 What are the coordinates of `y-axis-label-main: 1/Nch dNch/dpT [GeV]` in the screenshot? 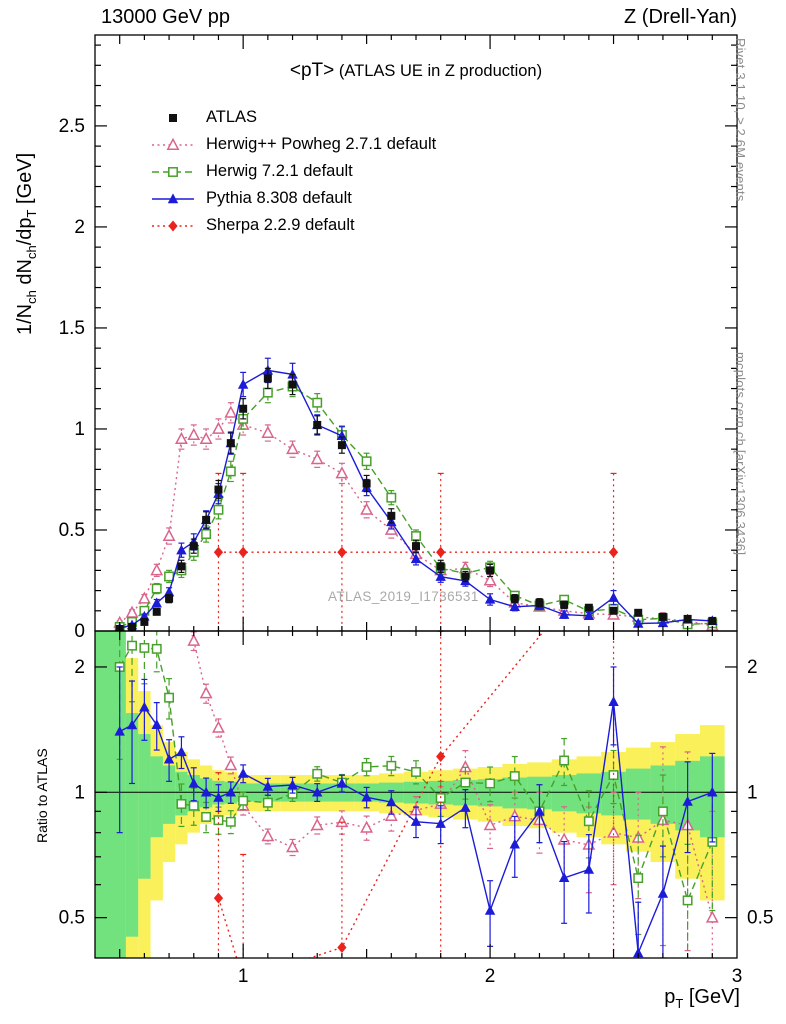 It's located at (26, 243).